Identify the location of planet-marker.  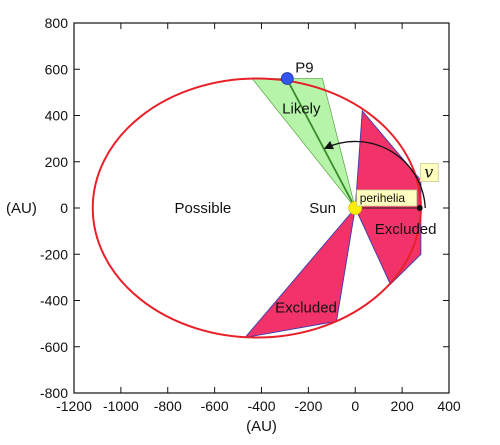
(287, 78).